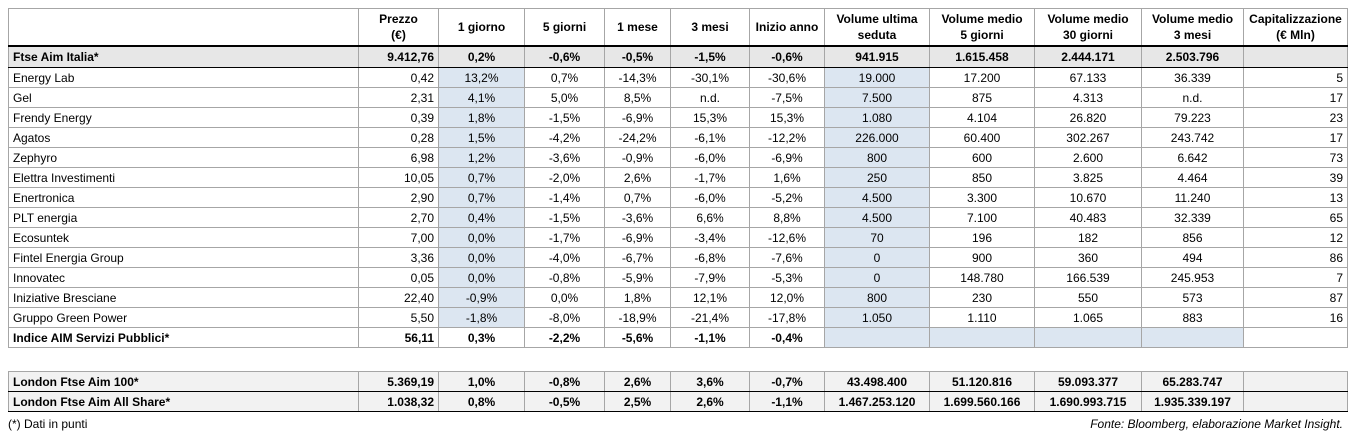  What do you see at coordinates (982, 117) in the screenshot?
I see `cell: 4.104` at bounding box center [982, 117].